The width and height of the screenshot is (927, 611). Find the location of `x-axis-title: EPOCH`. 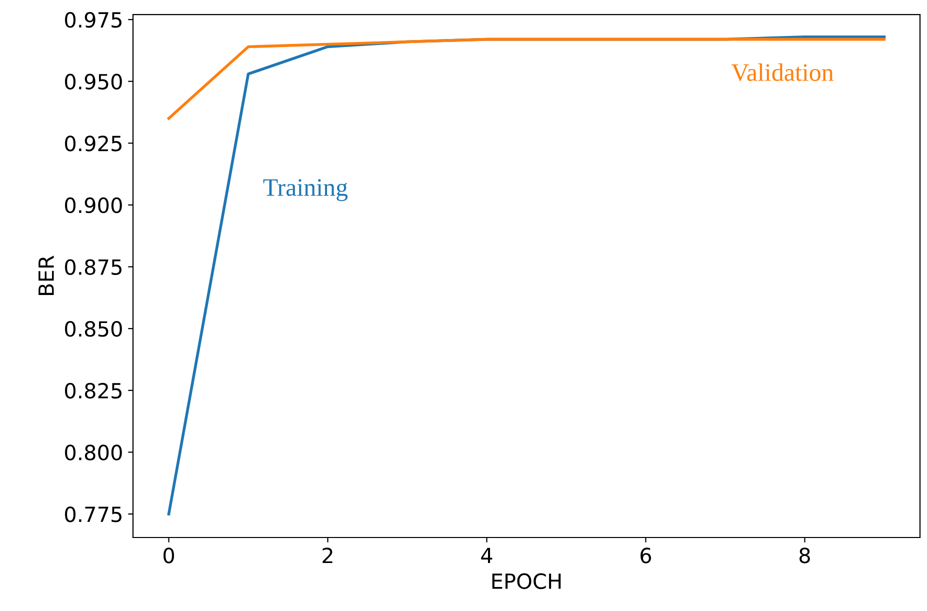

x-axis-title: EPOCH is located at coordinates (526, 581).